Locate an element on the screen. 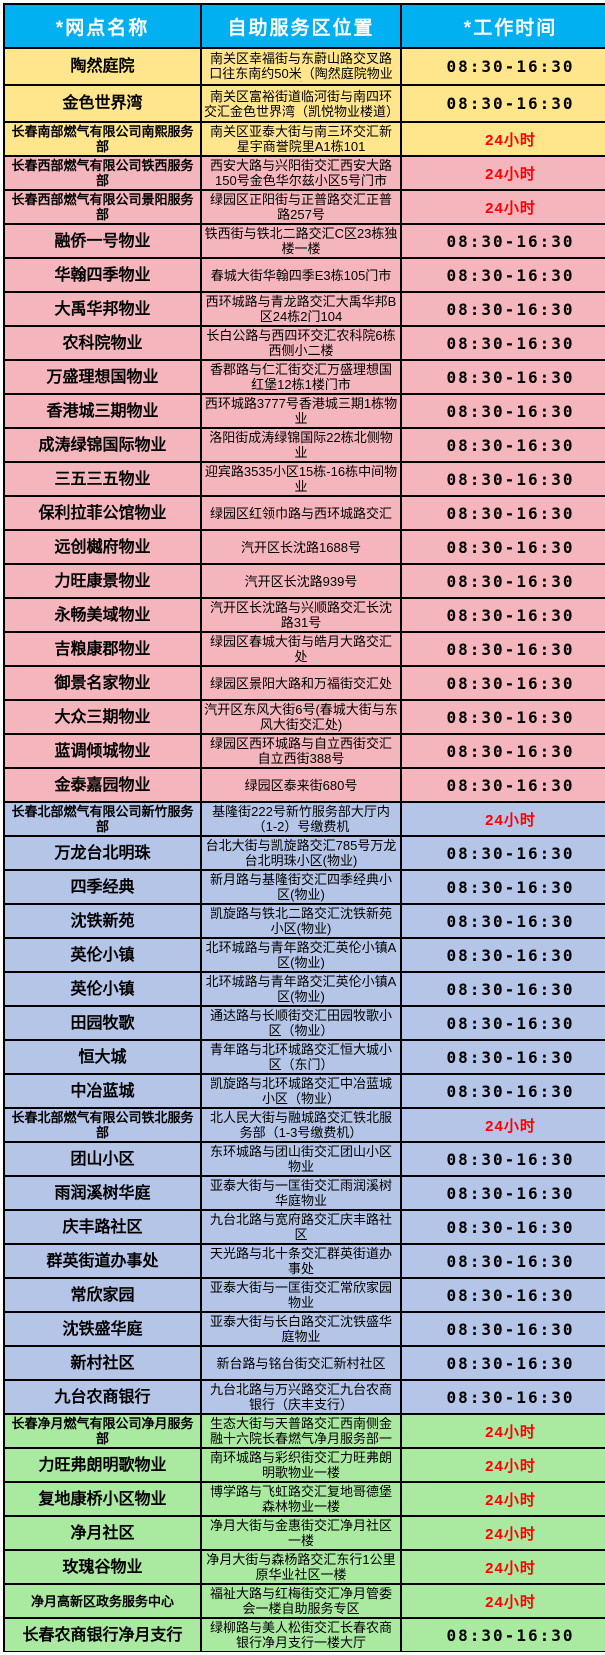 Image resolution: width=605 pixels, height=1655 pixels. location-cell: 西环城路3777号香港城三期1栋物业 is located at coordinates (301, 411).